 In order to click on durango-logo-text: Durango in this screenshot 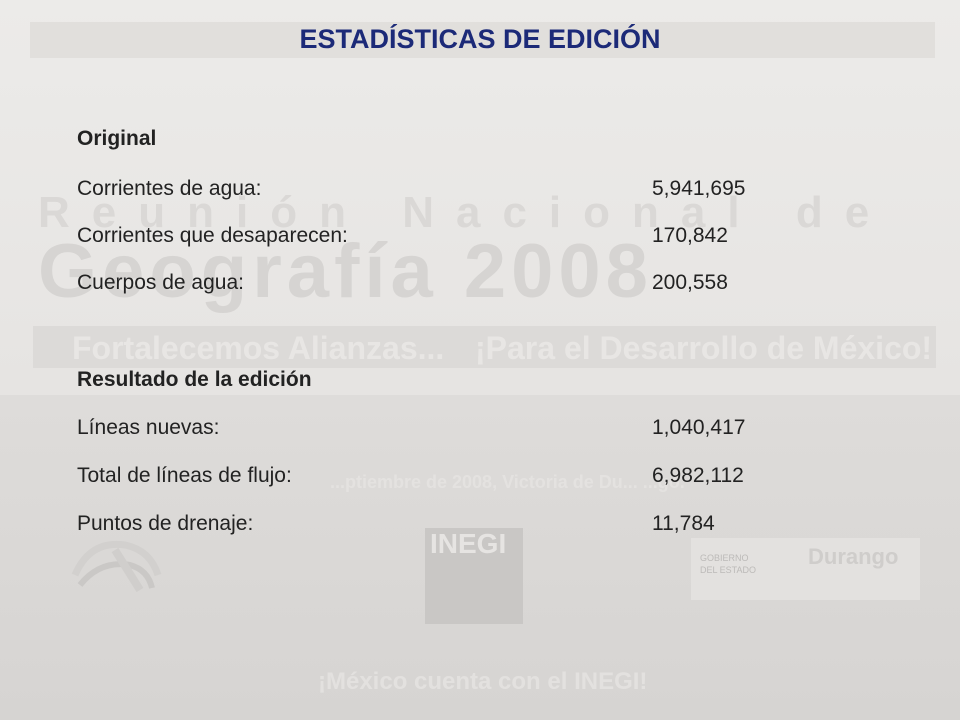, I will do `click(853, 556)`.